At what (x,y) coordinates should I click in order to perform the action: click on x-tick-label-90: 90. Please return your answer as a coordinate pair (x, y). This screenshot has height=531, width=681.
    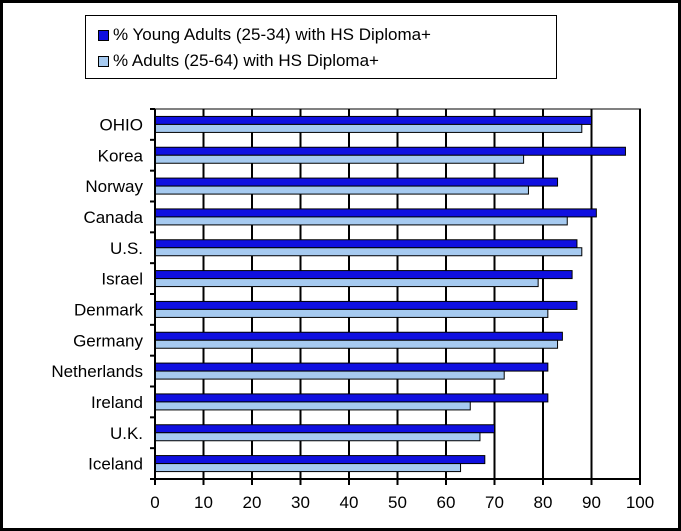
    Looking at the image, I should click on (591, 502).